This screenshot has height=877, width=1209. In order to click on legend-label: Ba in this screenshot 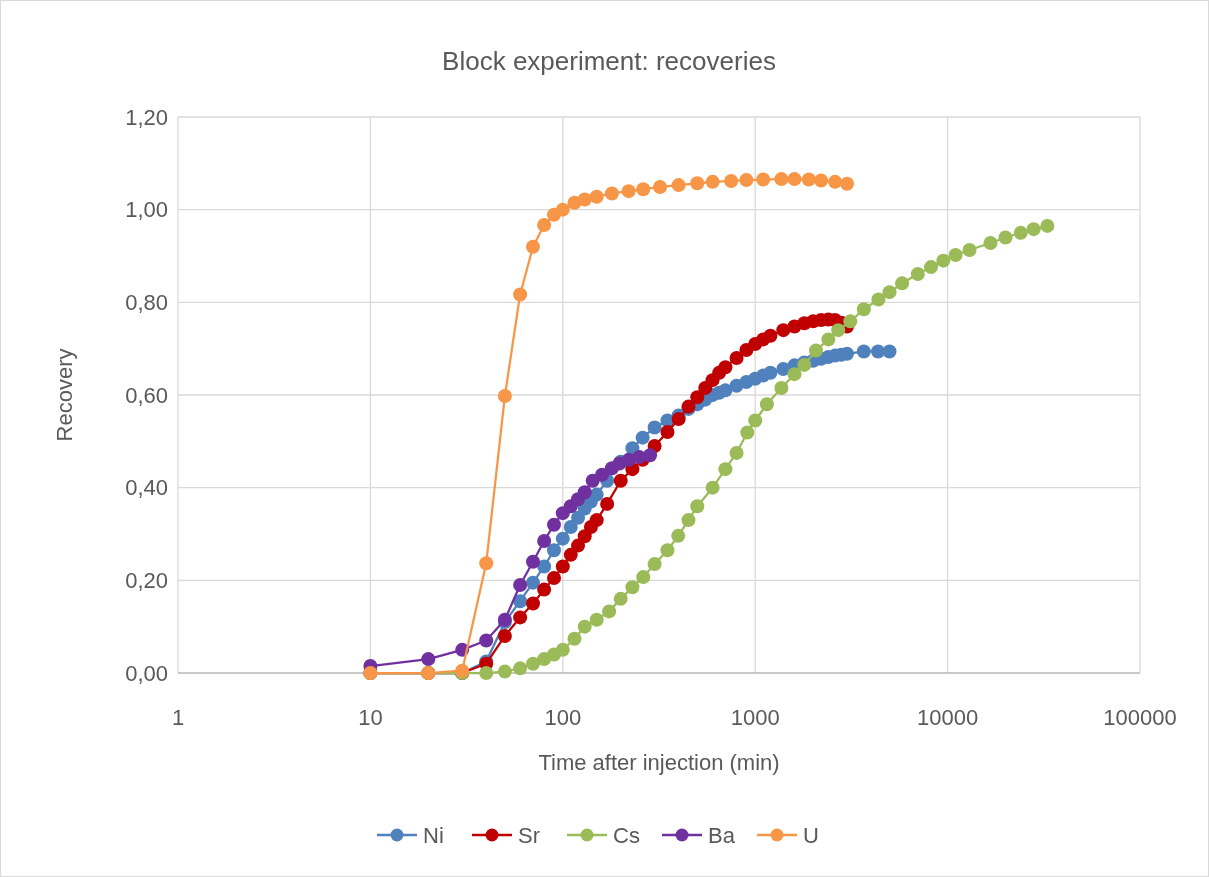, I will do `click(722, 835)`.